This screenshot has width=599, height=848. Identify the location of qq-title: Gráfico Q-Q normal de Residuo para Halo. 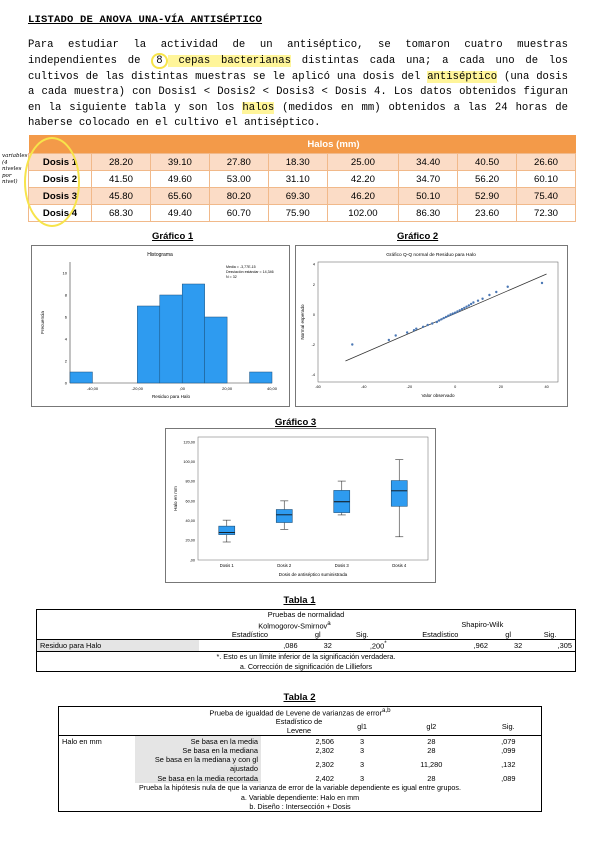
(431, 255).